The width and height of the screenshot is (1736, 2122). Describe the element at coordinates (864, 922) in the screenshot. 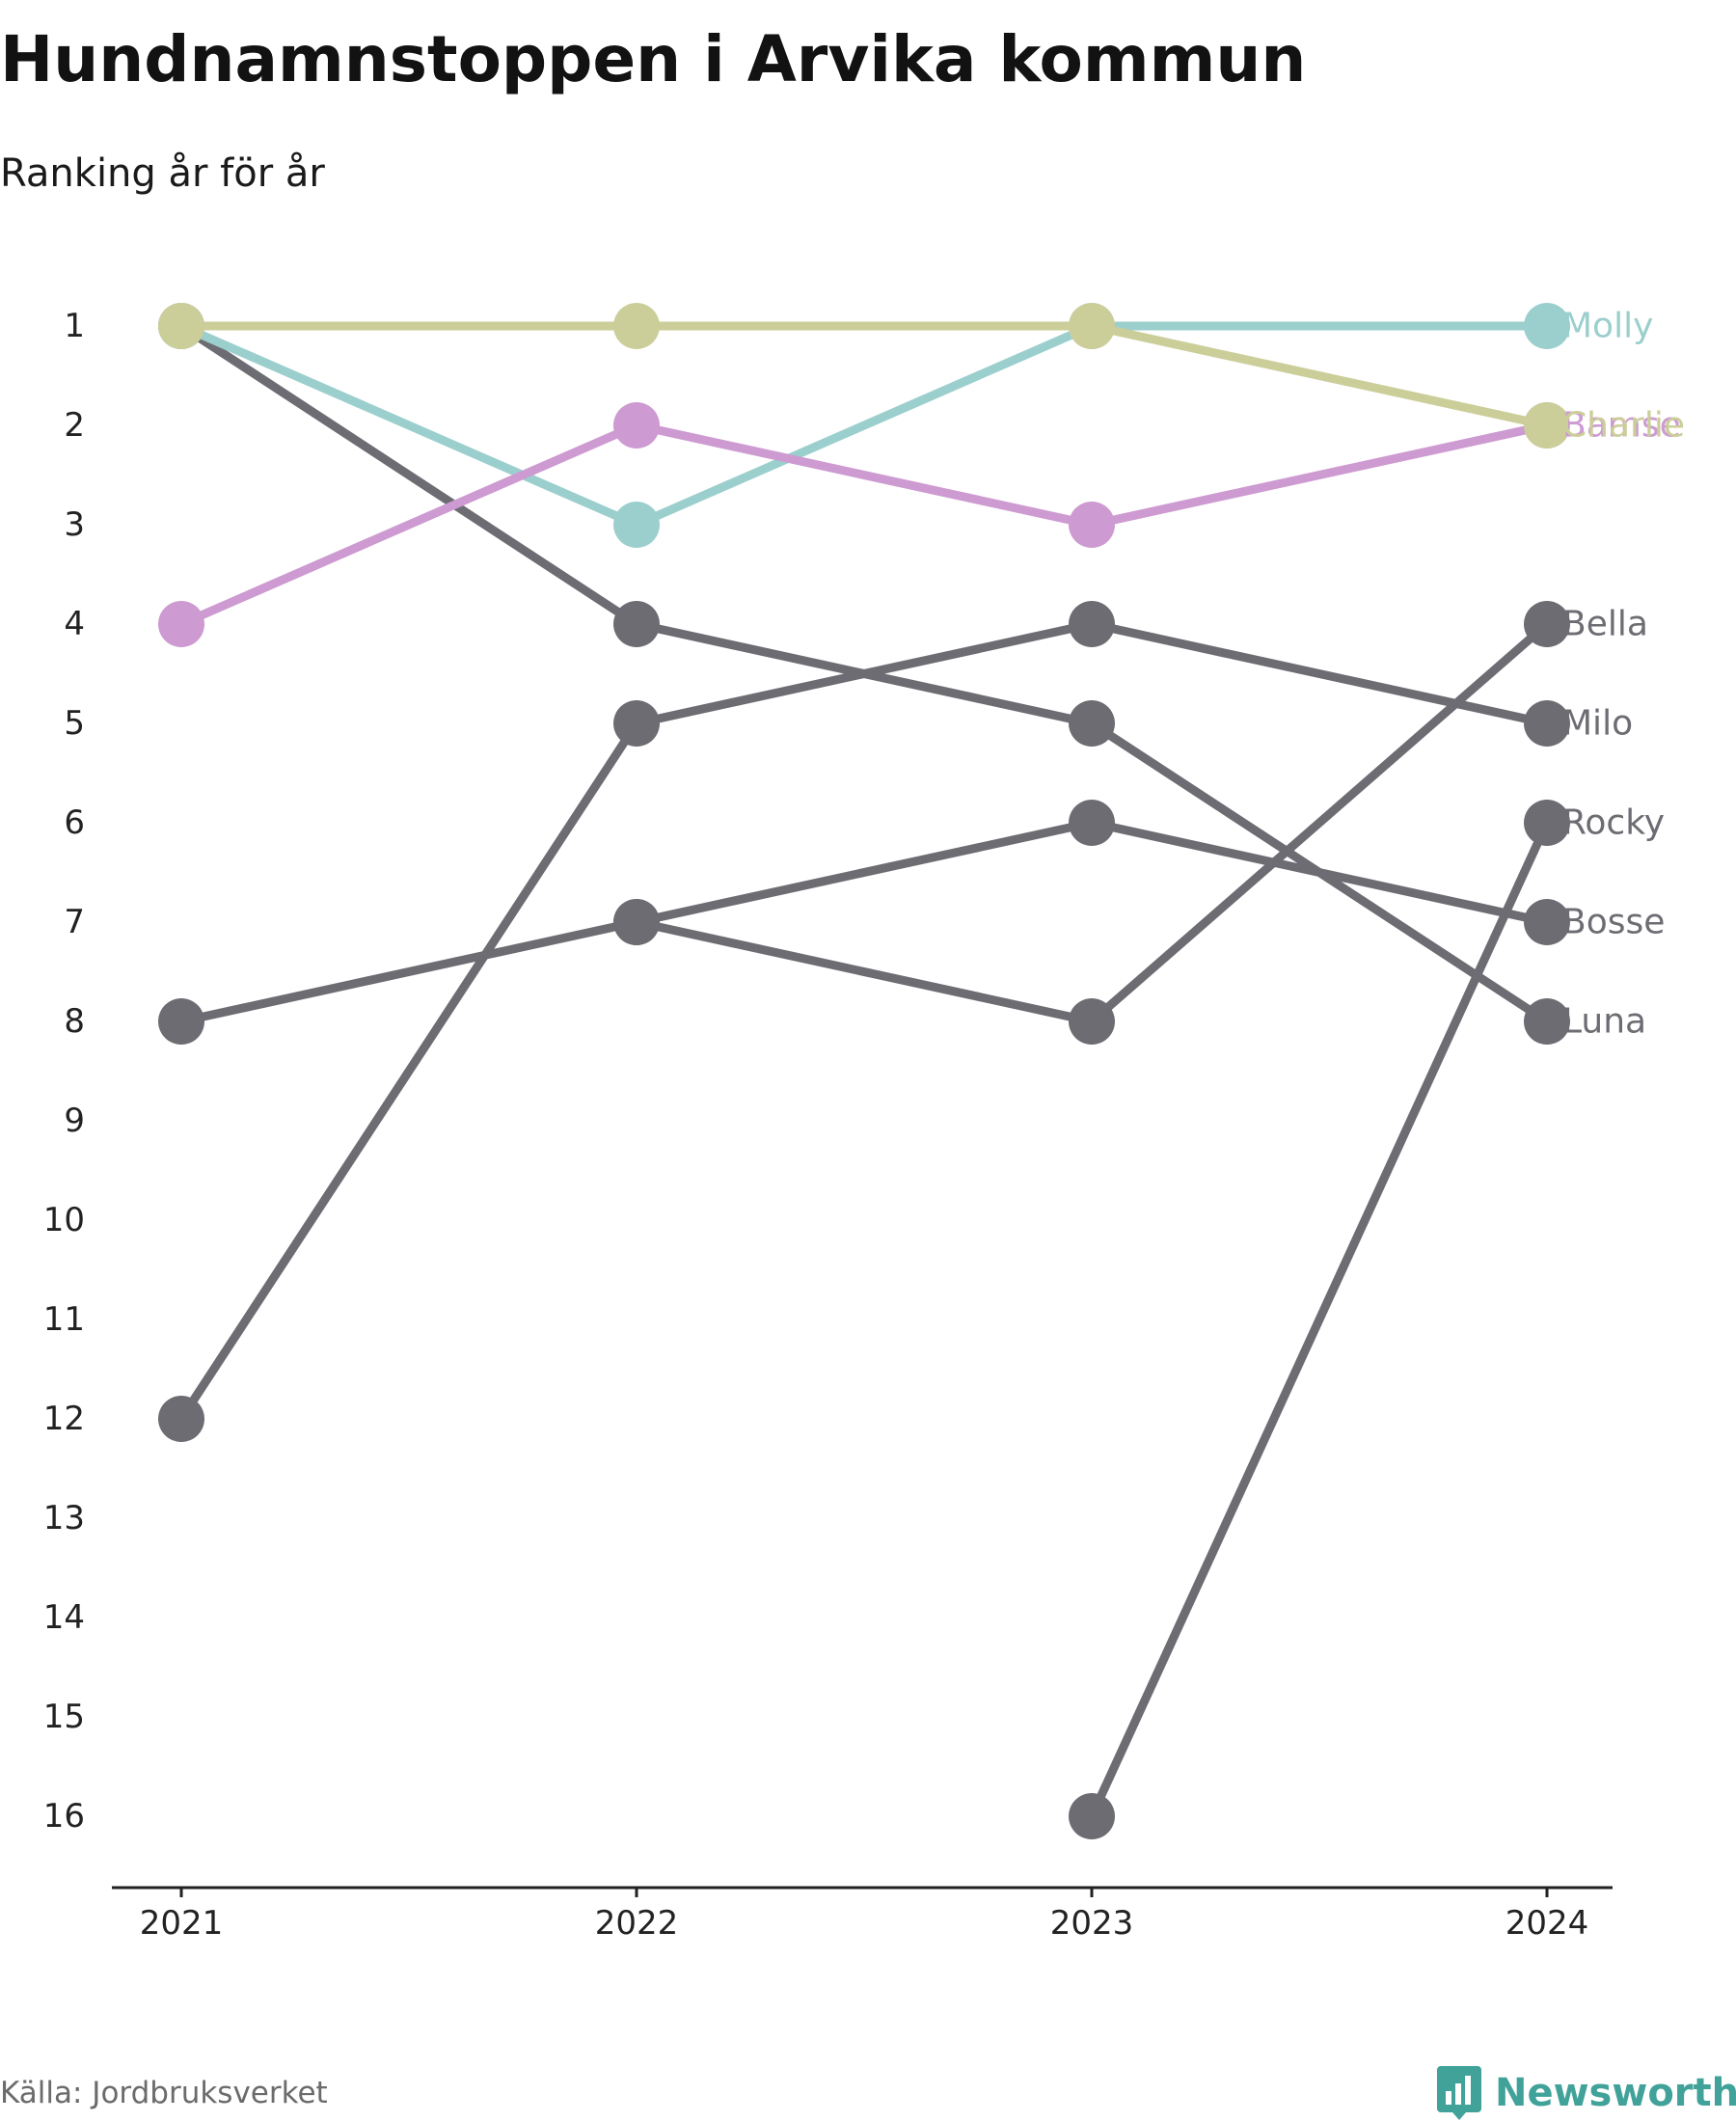

I see `series-line-bosse` at that location.